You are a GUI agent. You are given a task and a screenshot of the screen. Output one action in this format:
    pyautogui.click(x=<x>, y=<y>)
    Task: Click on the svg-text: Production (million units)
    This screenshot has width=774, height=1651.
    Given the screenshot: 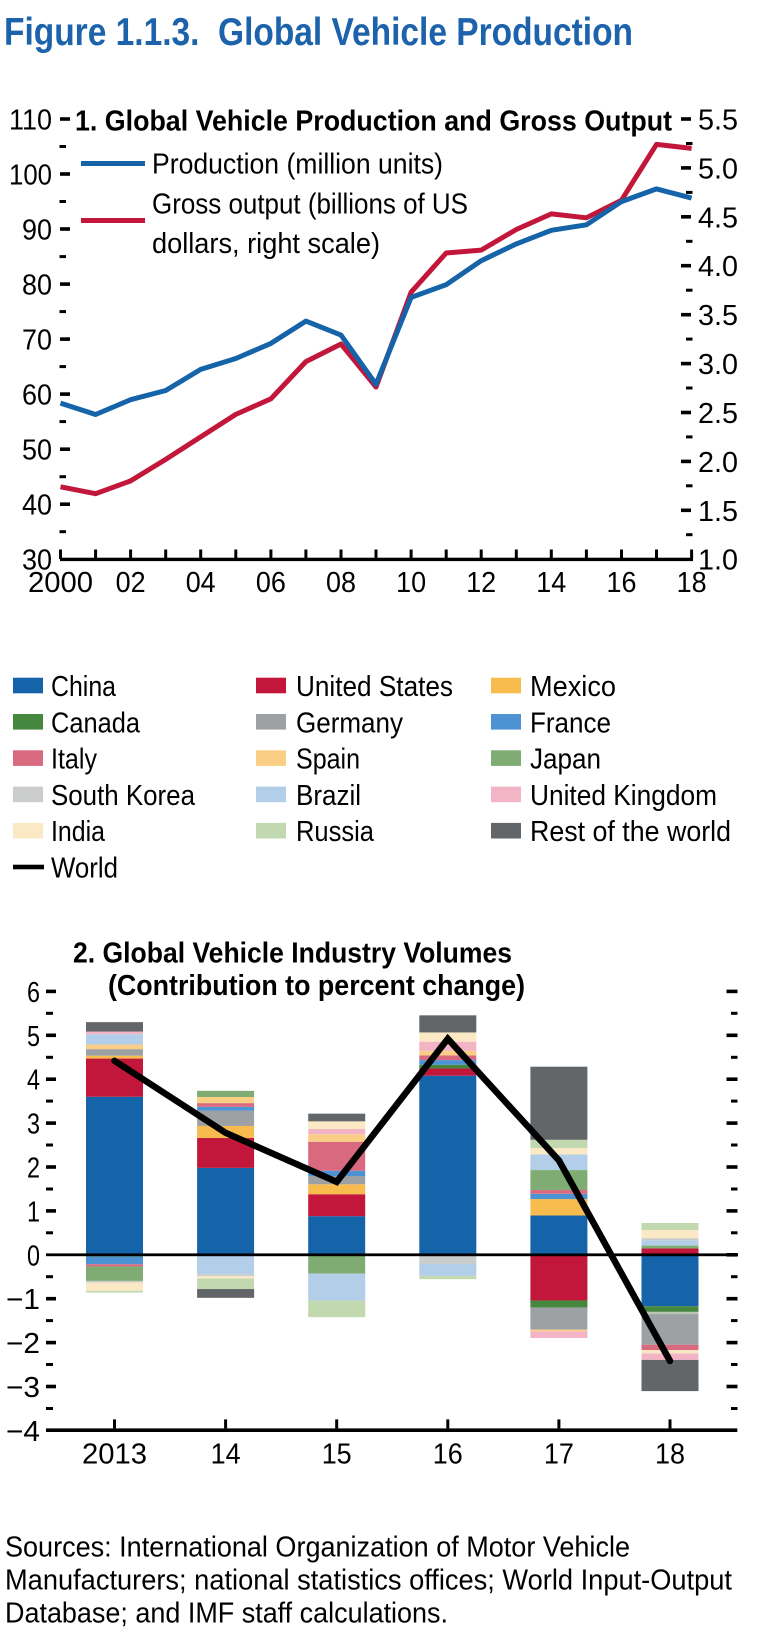 What is the action you would take?
    pyautogui.click(x=297, y=165)
    